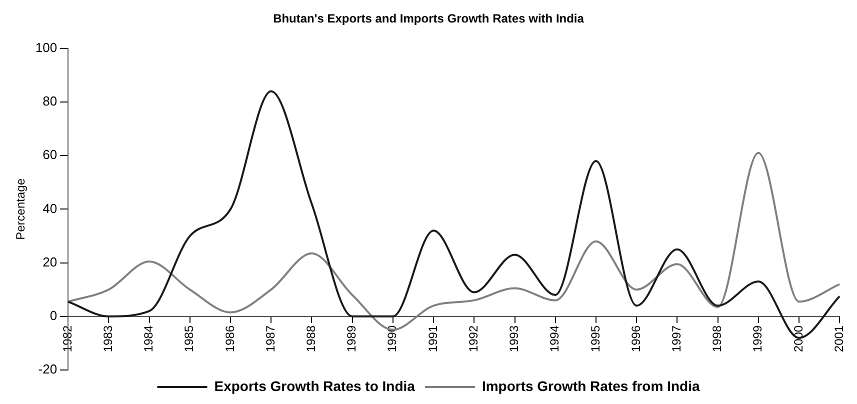 The image size is (857, 404). I want to click on x-tick-label: 1994, so click(555, 338).